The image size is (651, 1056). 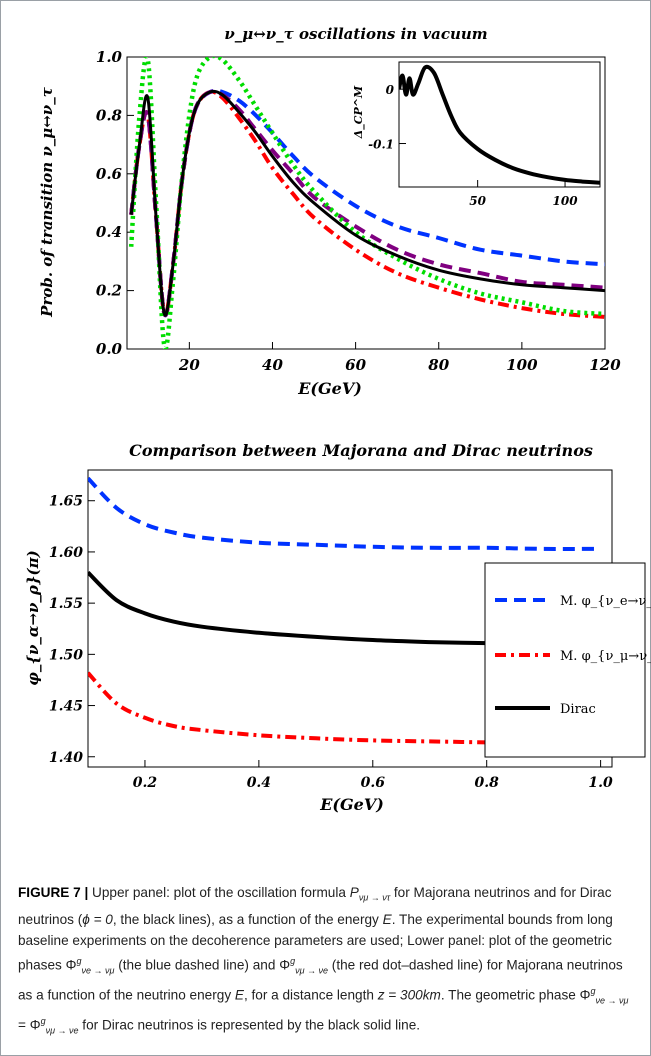 I want to click on y-tick-label: 1.60, so click(x=66, y=553).